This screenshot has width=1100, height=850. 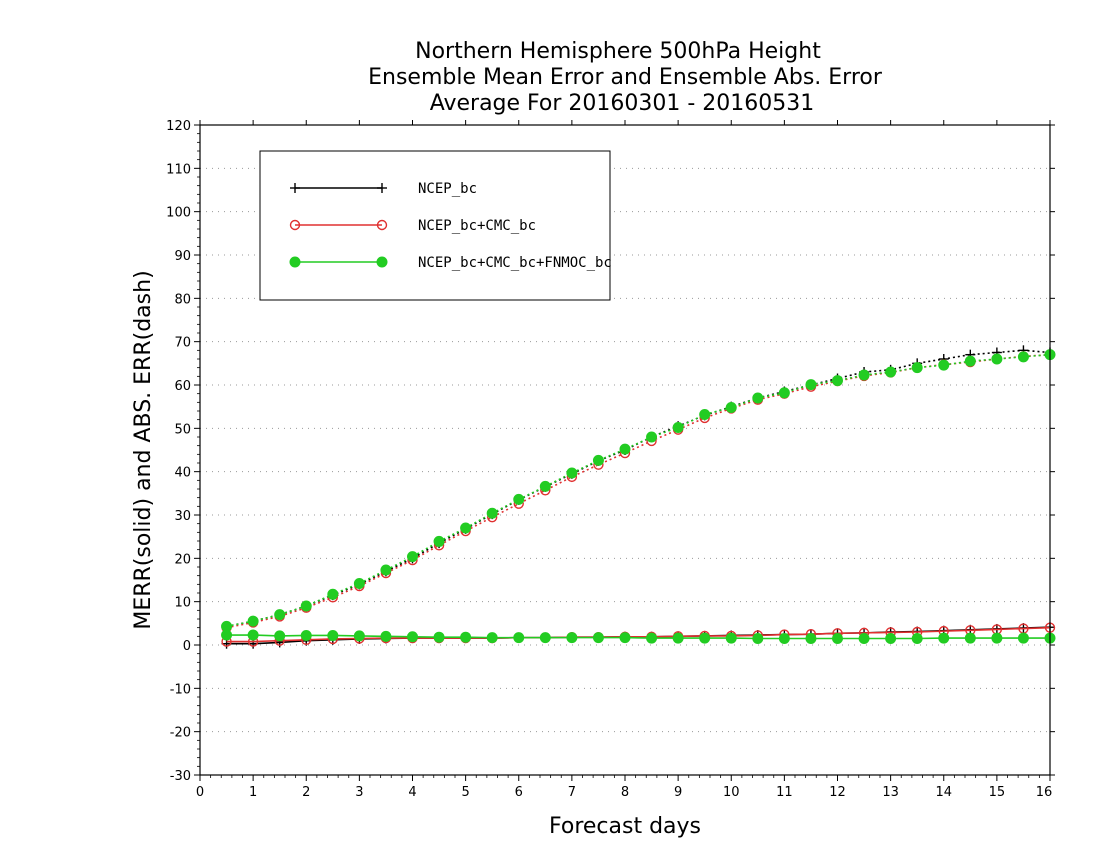 What do you see at coordinates (477, 226) in the screenshot?
I see `legend-label: NCEP_bc+CMC_bc` at bounding box center [477, 226].